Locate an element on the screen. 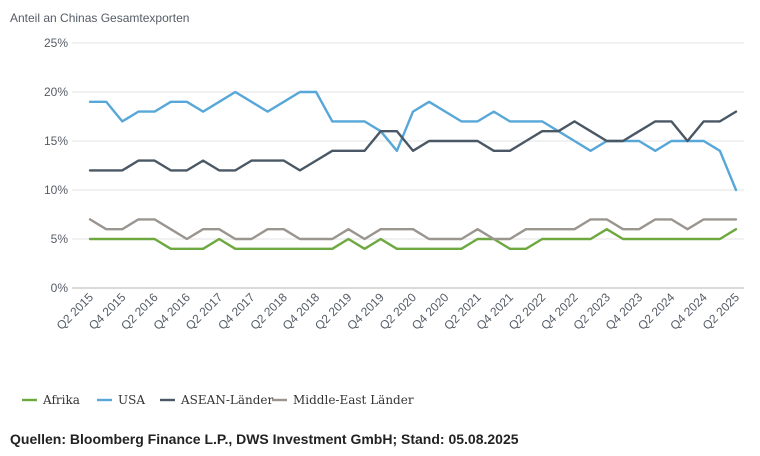  y-tick-label: 20% is located at coordinates (56, 92).